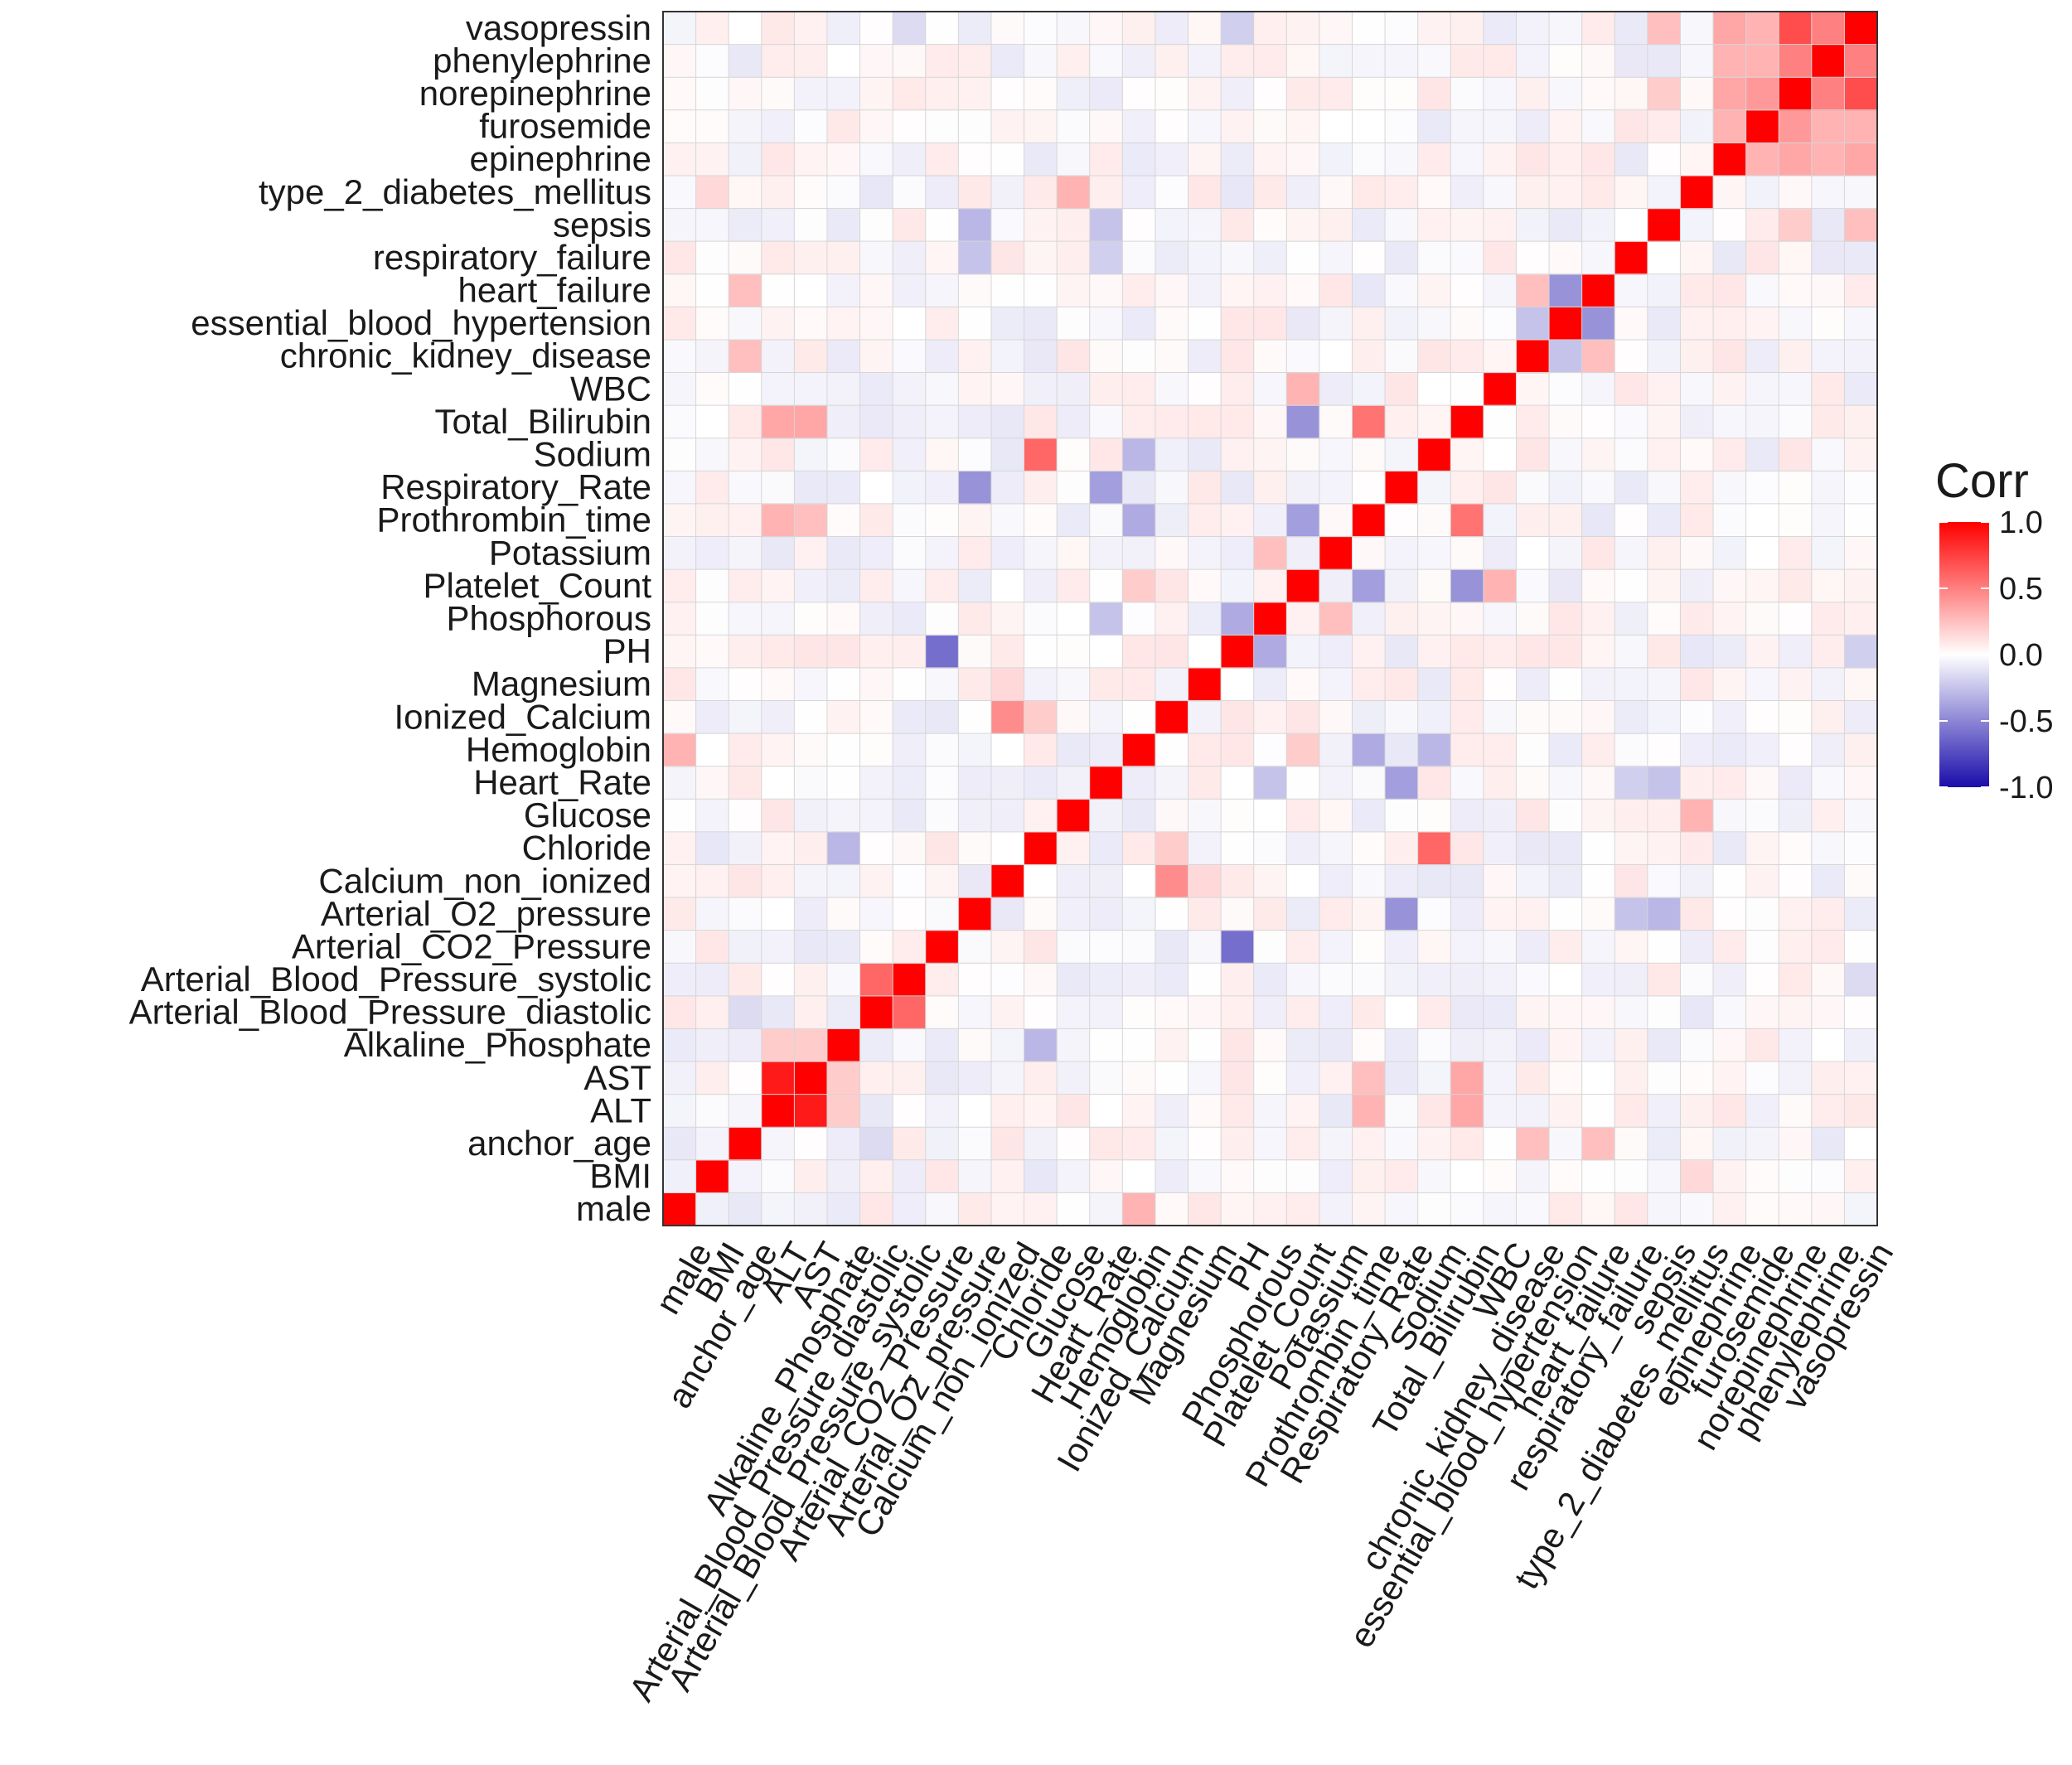  I want to click on heatmap-cell-BMI-vasopressin, so click(712, 29).